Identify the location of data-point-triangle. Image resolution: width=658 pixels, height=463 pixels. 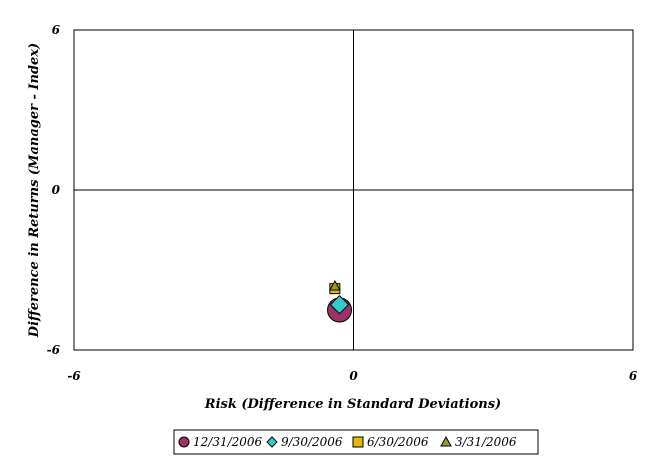
(335, 285).